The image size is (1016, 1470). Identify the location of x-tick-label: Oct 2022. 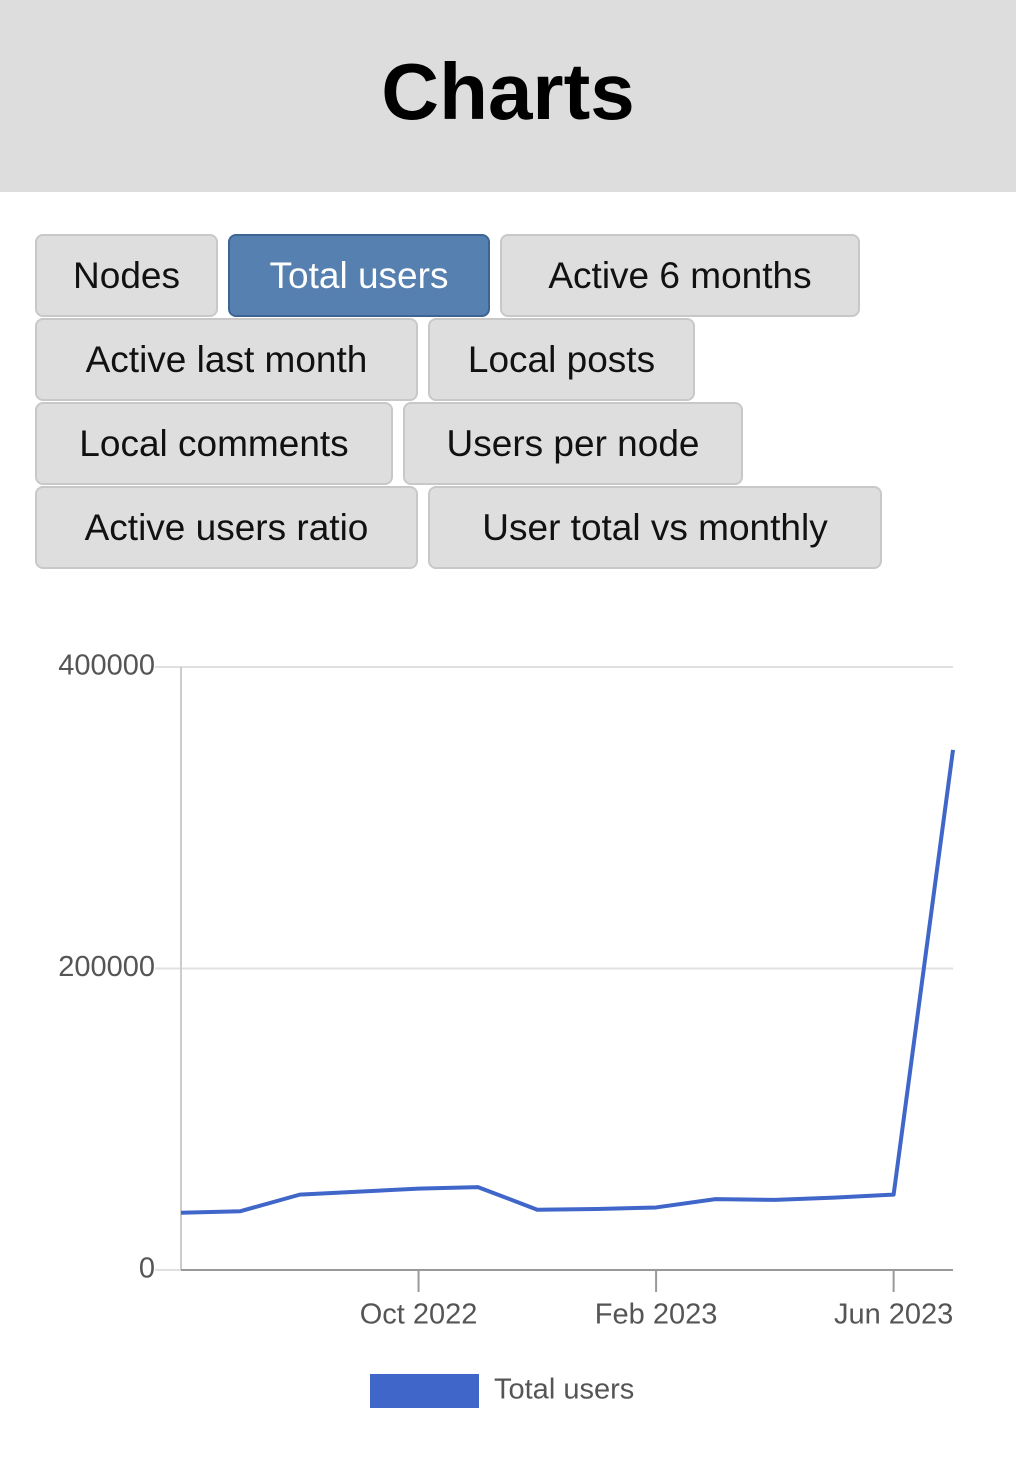
(419, 1315).